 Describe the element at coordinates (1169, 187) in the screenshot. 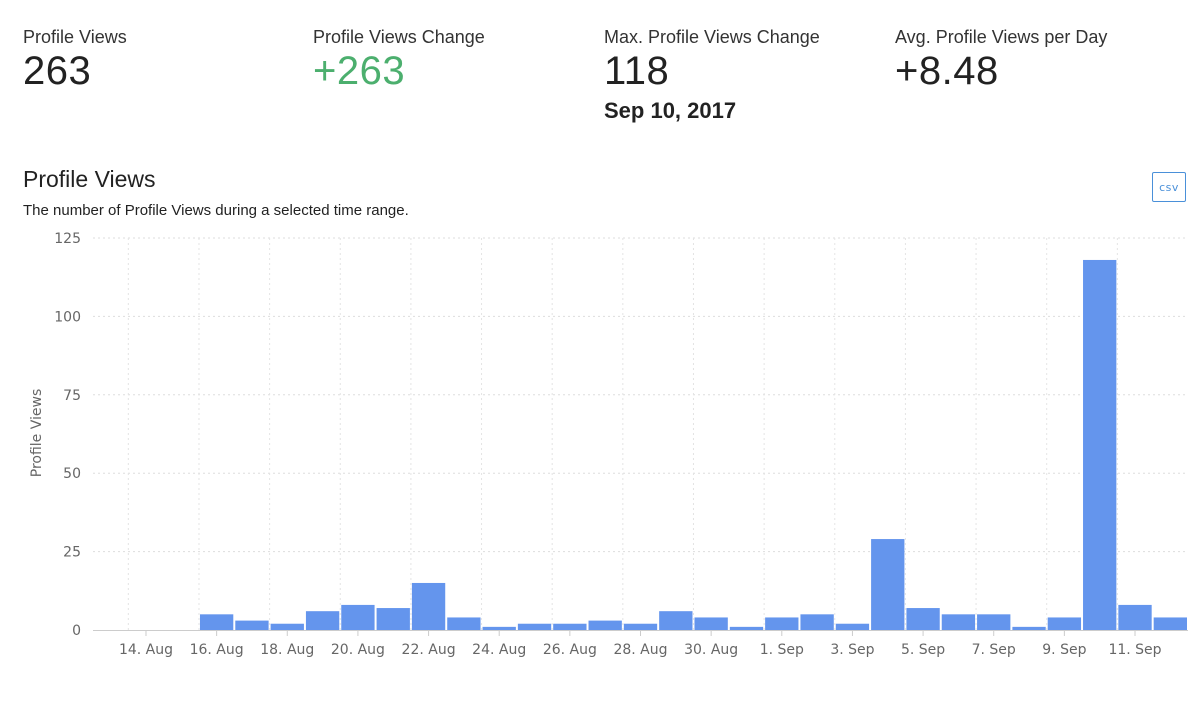

I see `csv-export-button: csv` at that location.